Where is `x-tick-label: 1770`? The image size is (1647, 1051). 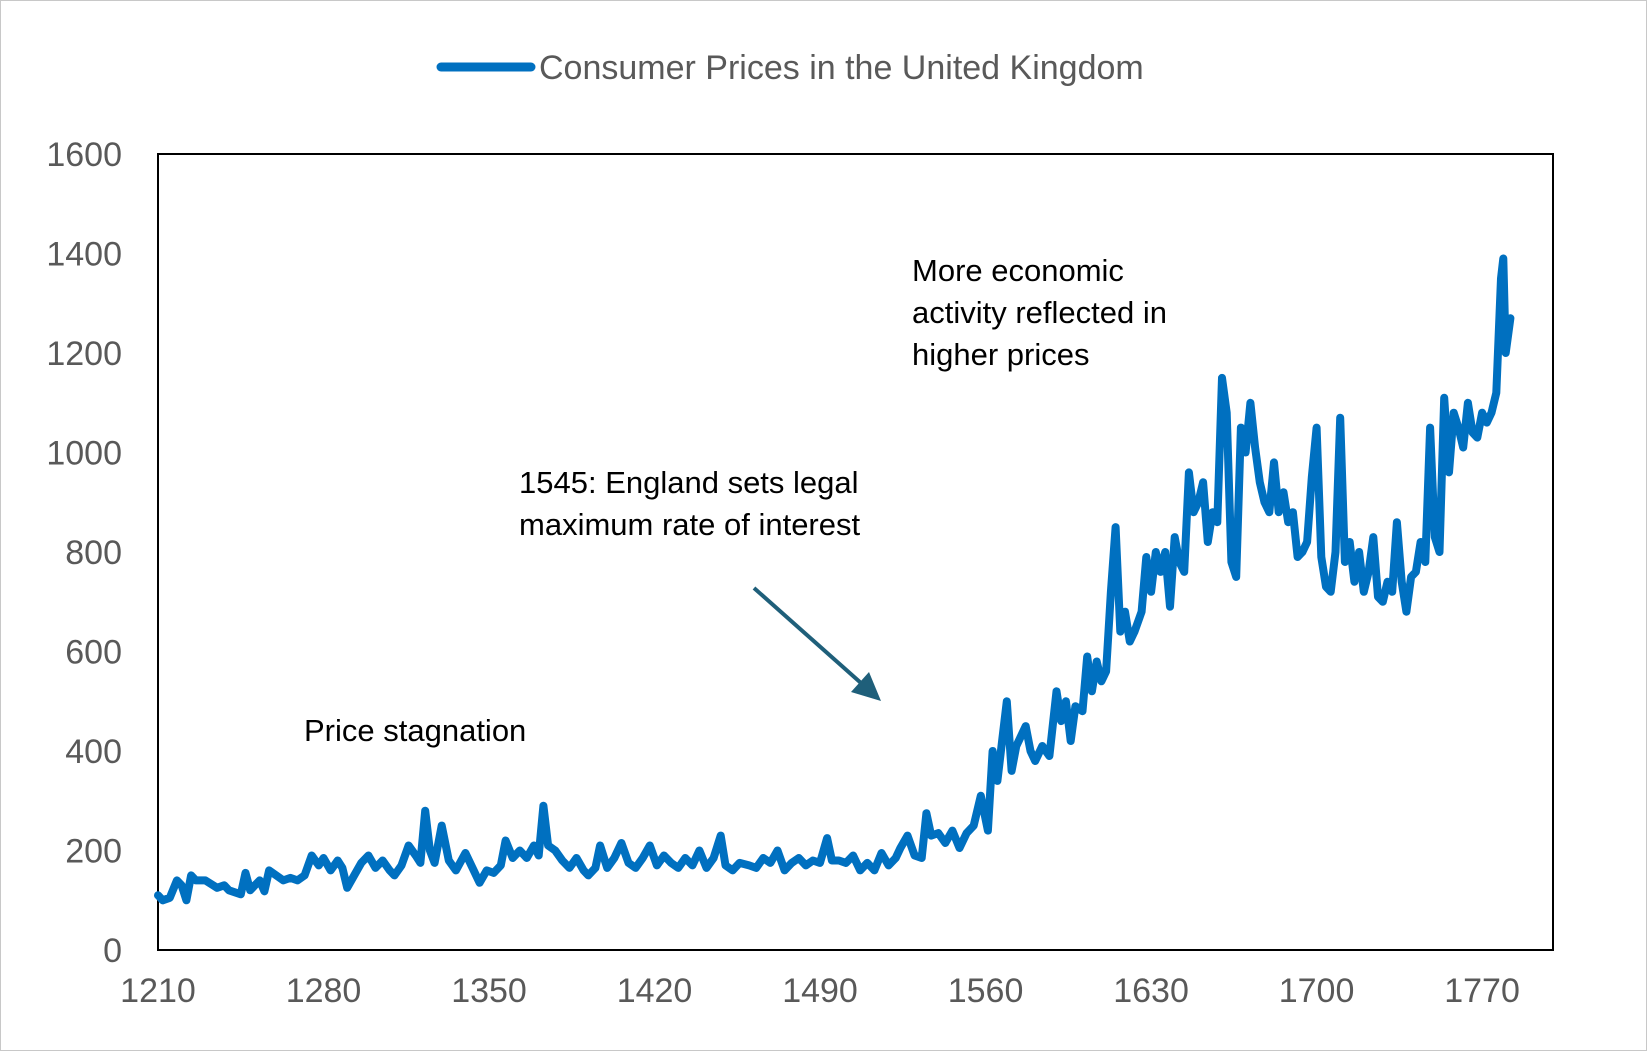 x-tick-label: 1770 is located at coordinates (1482, 991).